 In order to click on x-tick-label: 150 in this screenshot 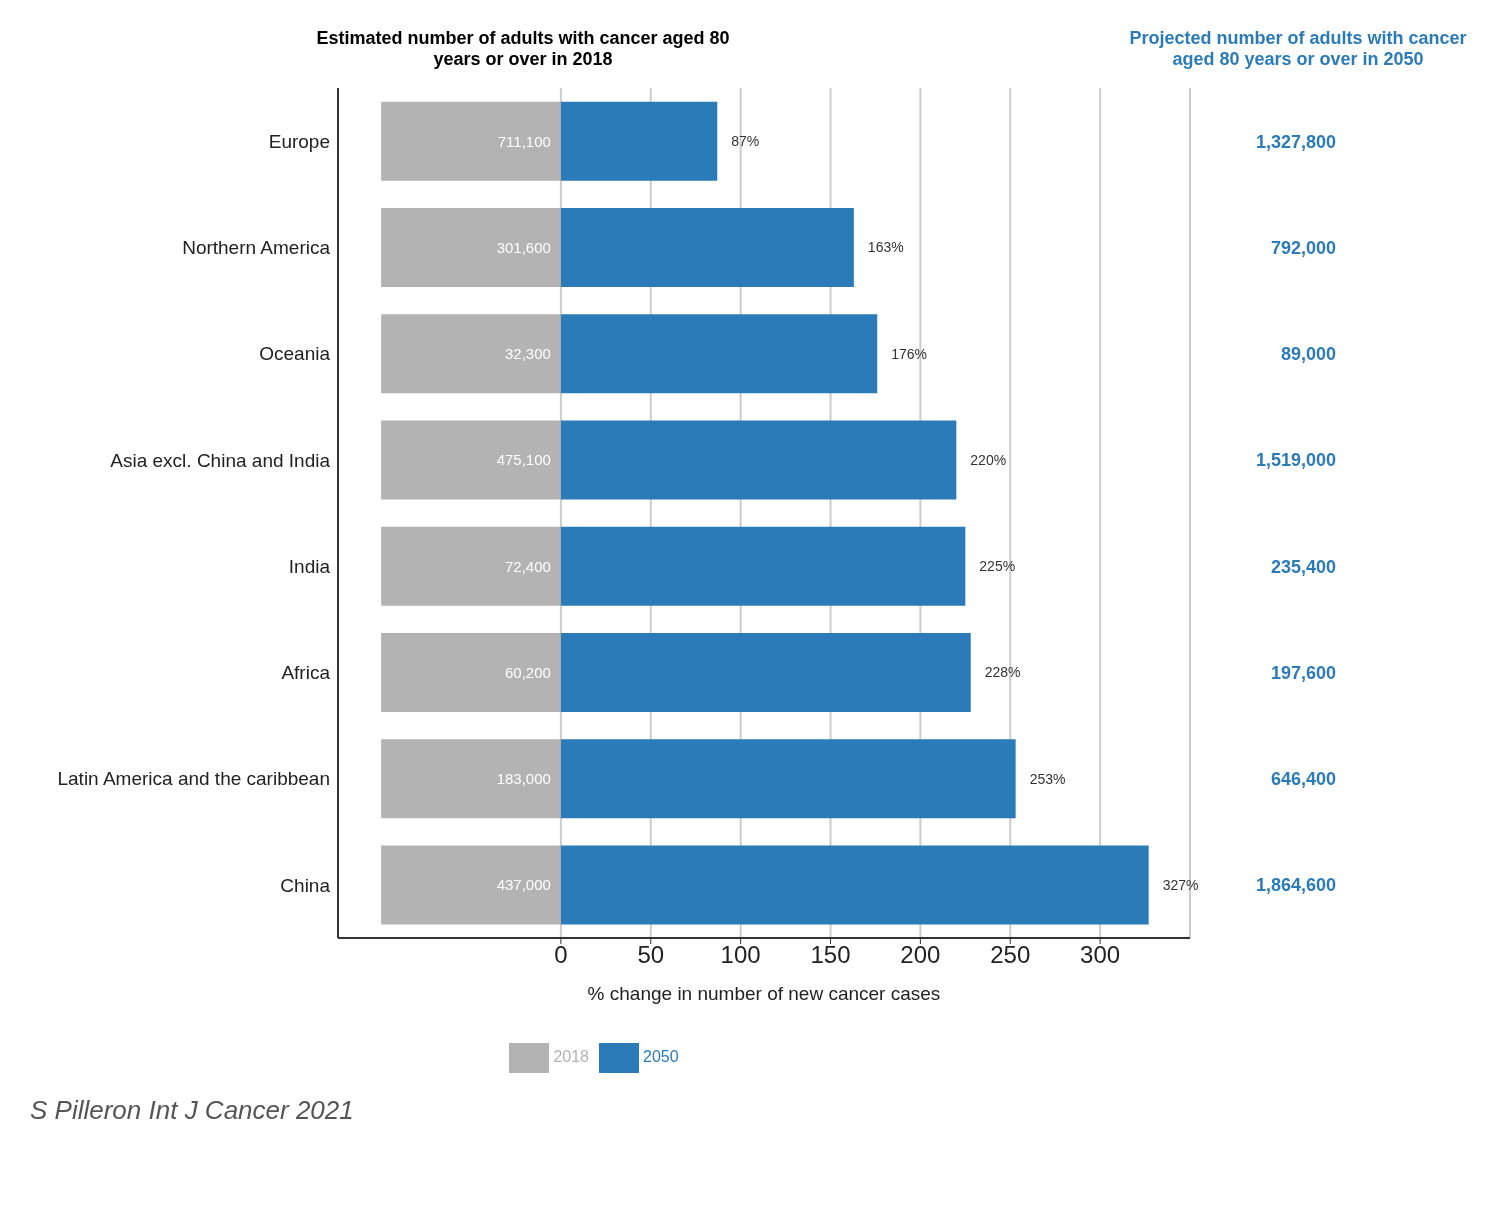, I will do `click(830, 955)`.